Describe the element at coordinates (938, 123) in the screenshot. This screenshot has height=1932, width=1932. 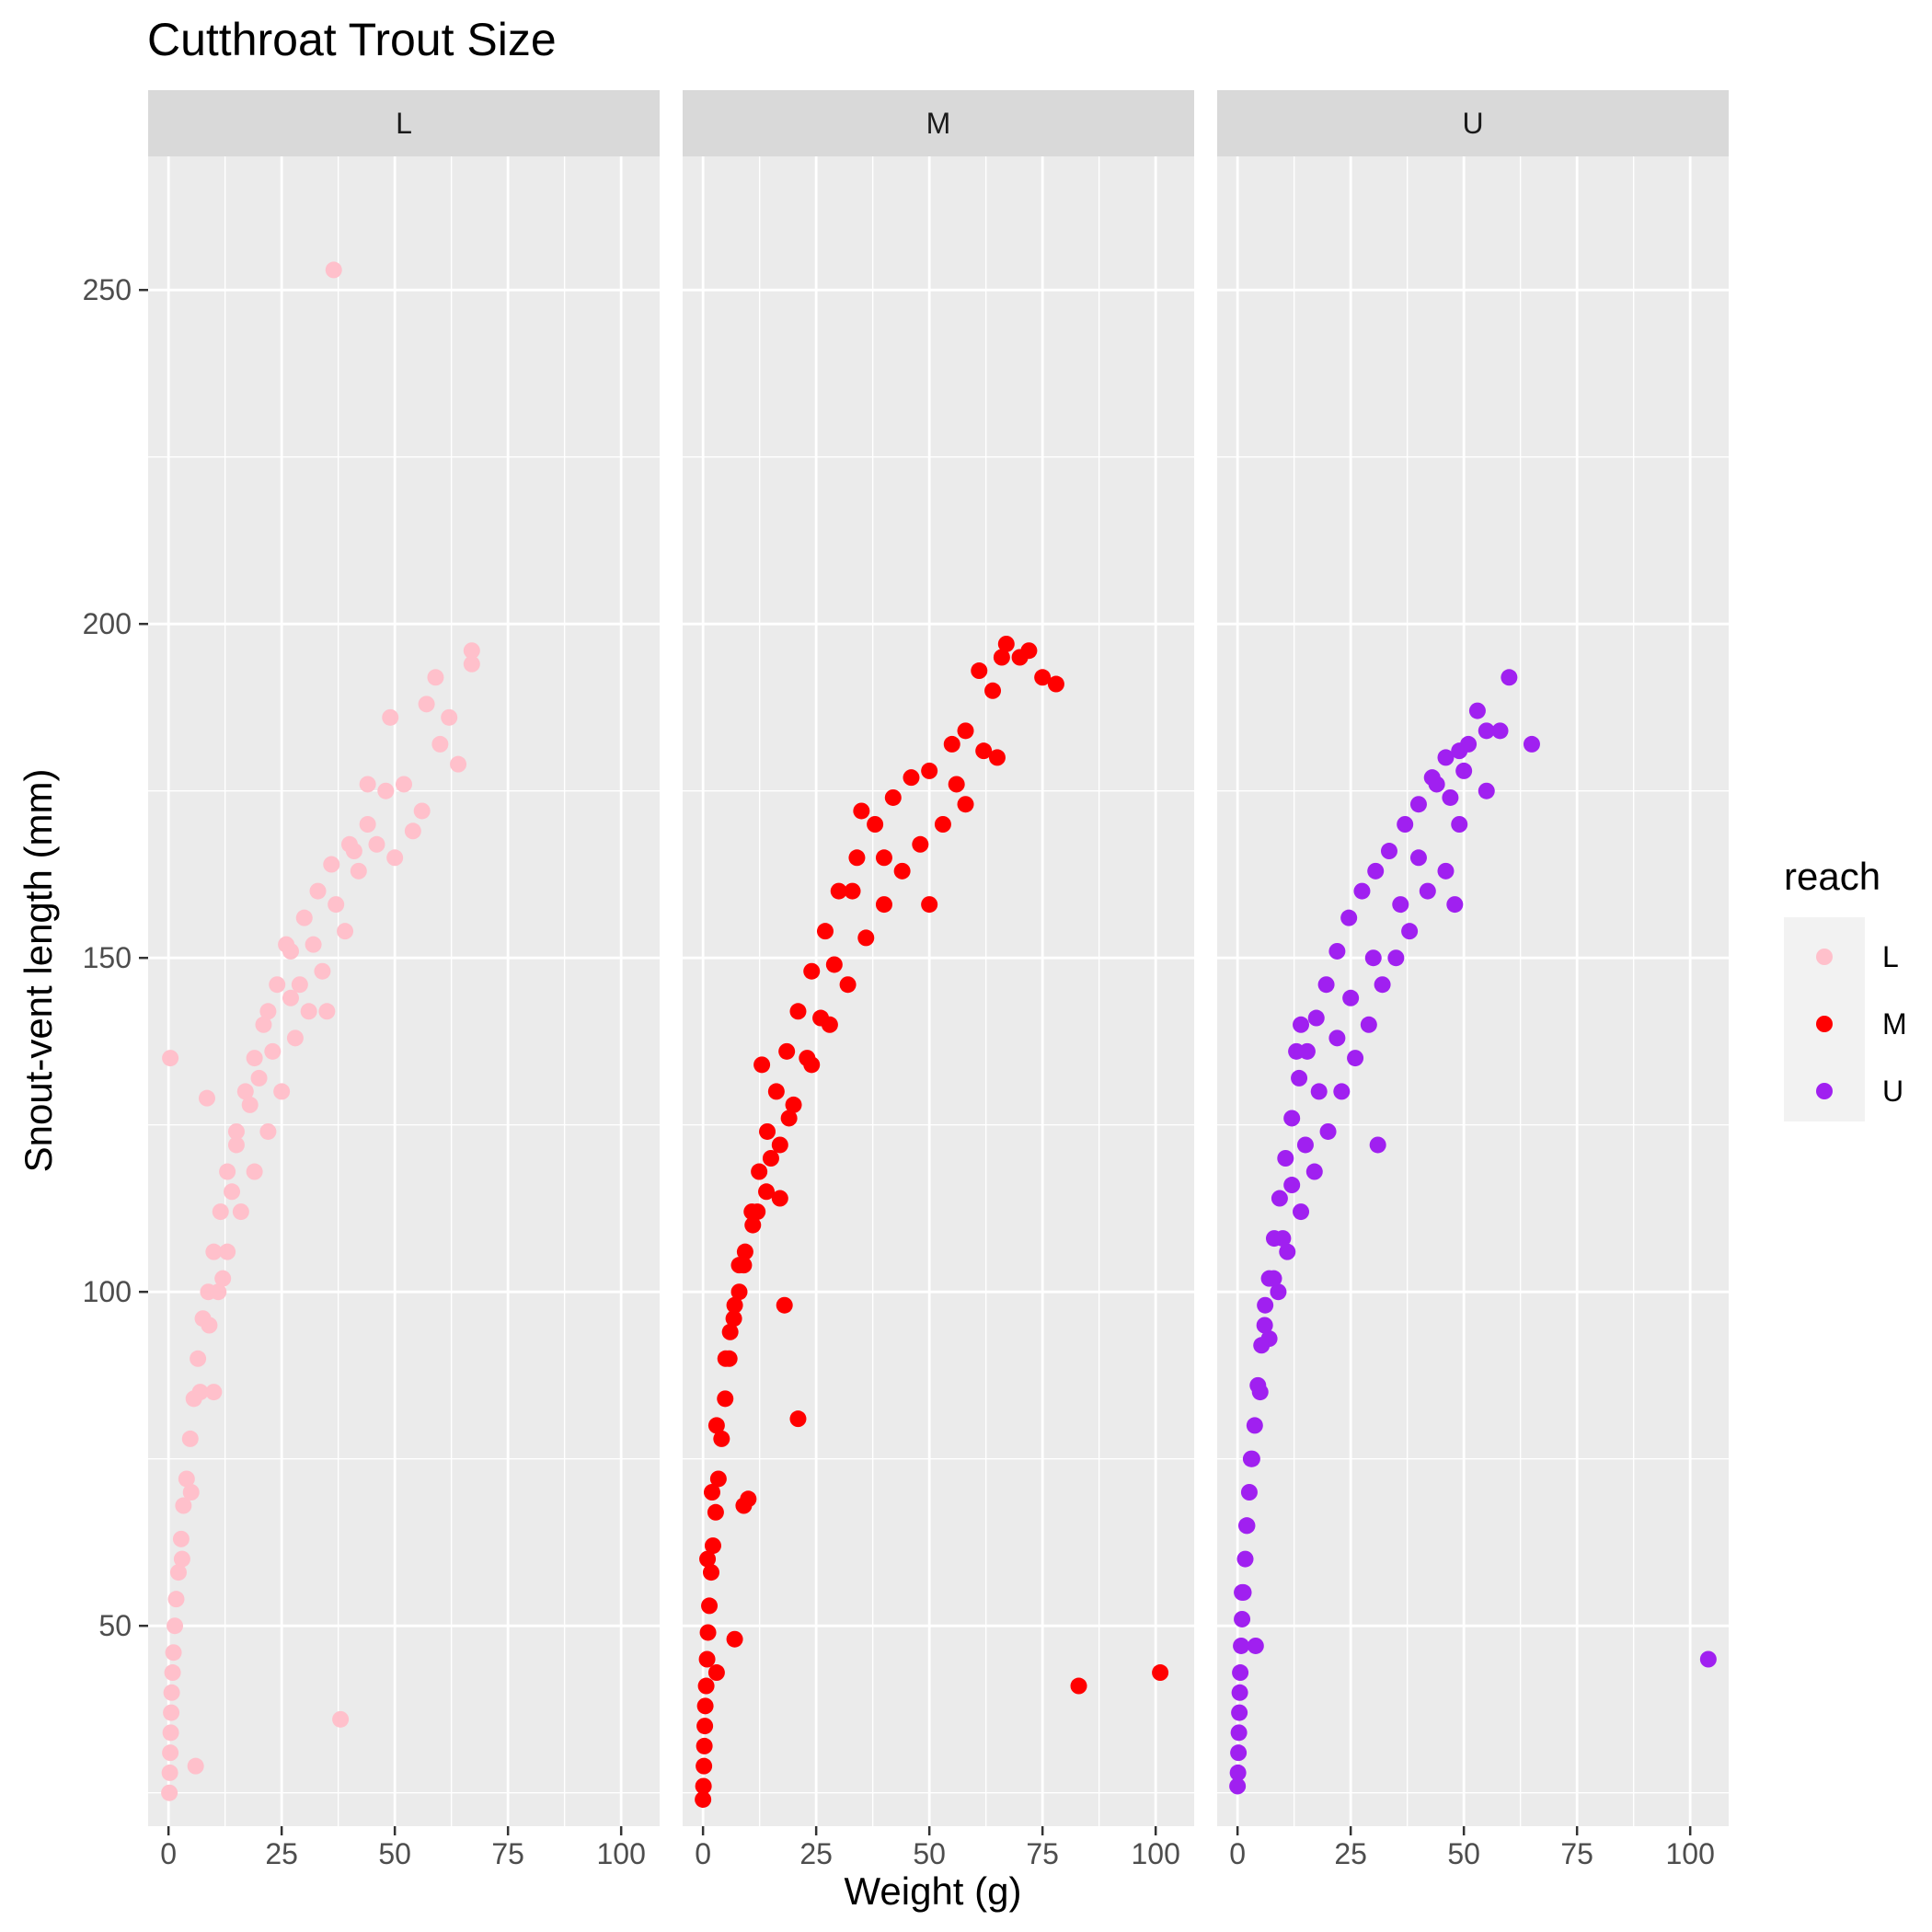
I see `facet-strip-label: M` at that location.